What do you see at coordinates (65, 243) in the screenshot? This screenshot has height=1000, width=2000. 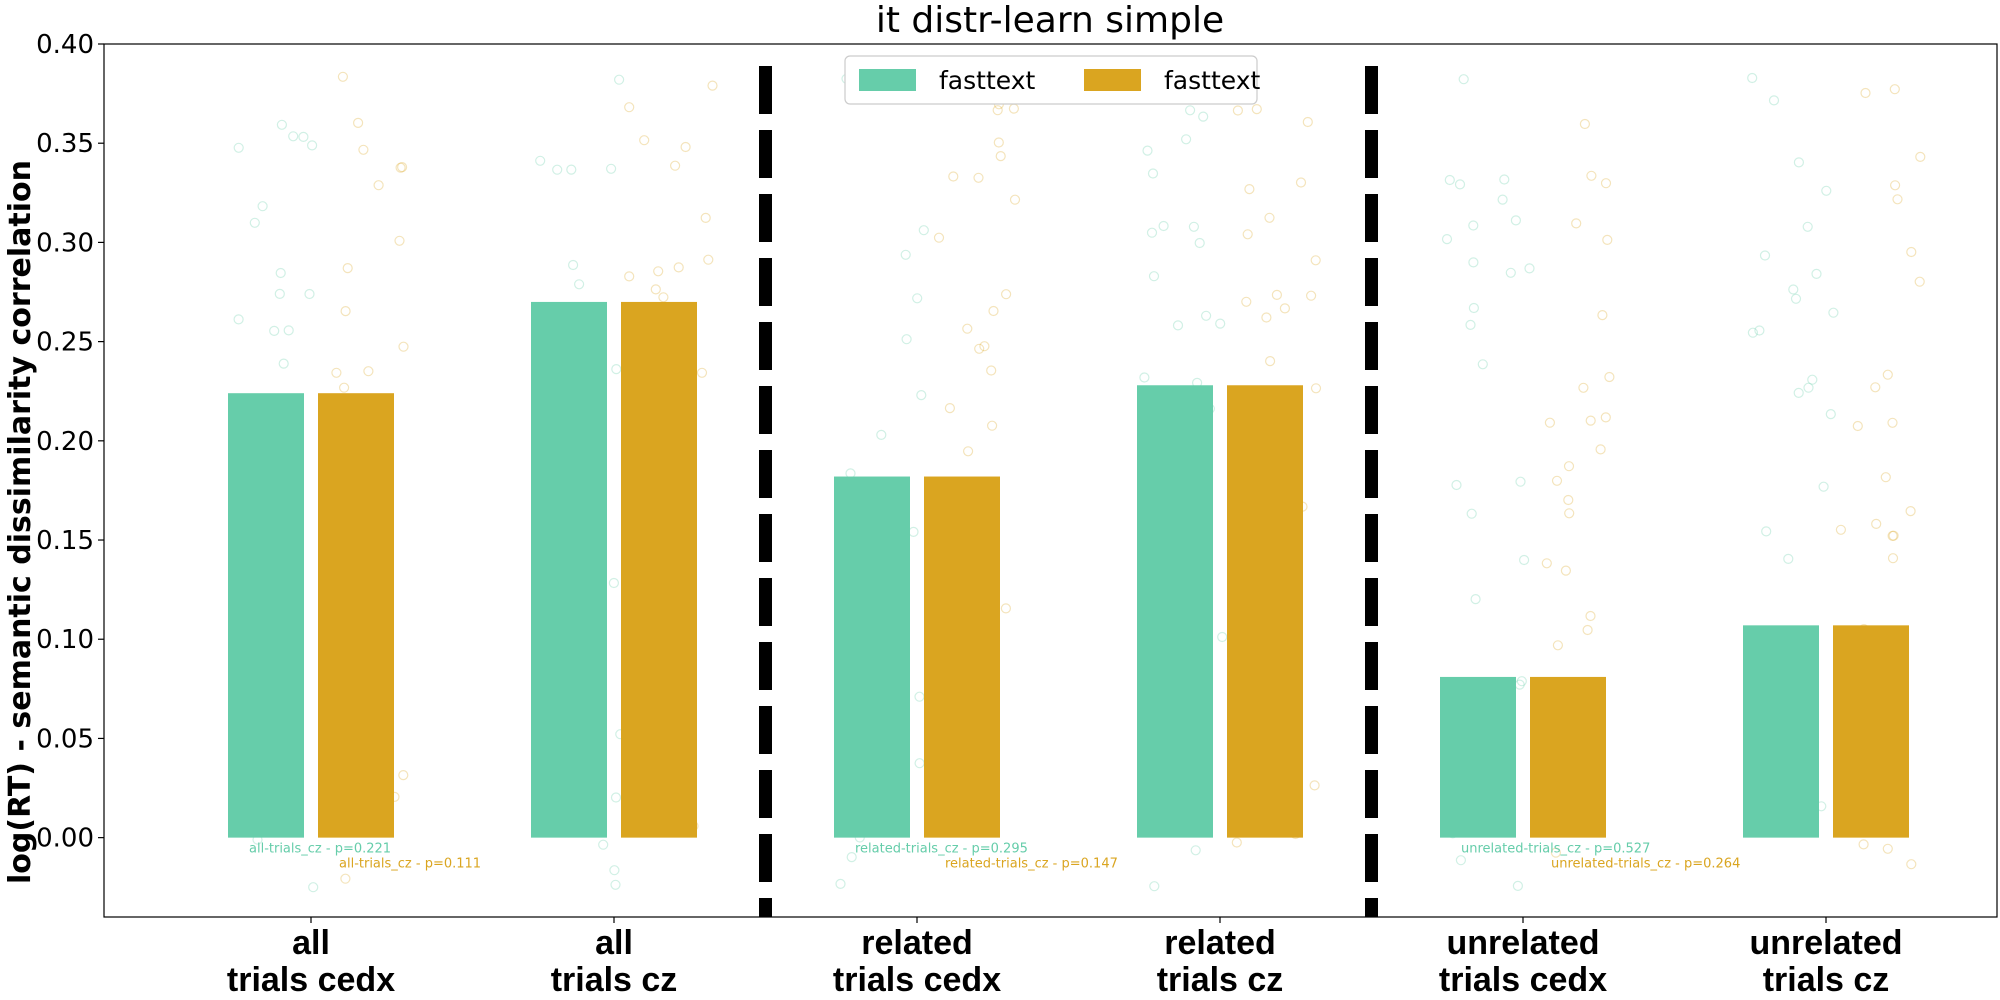 I see `y-tick-label: 0.30` at bounding box center [65, 243].